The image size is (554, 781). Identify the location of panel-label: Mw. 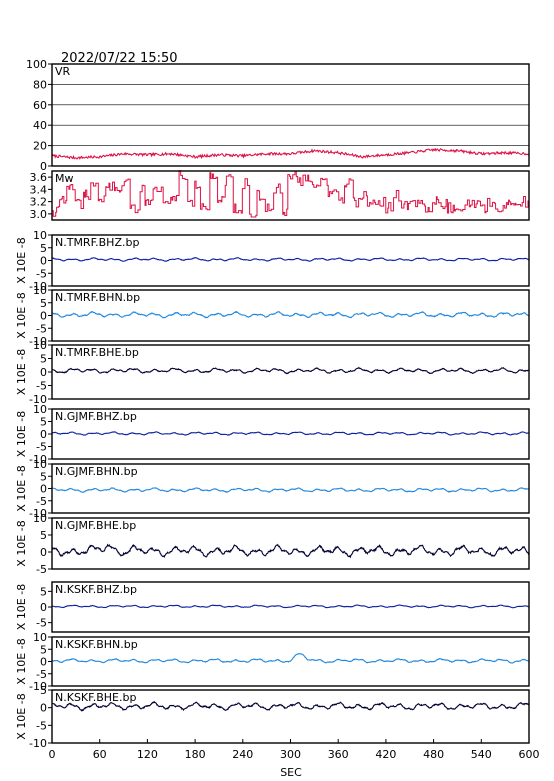
(64, 178).